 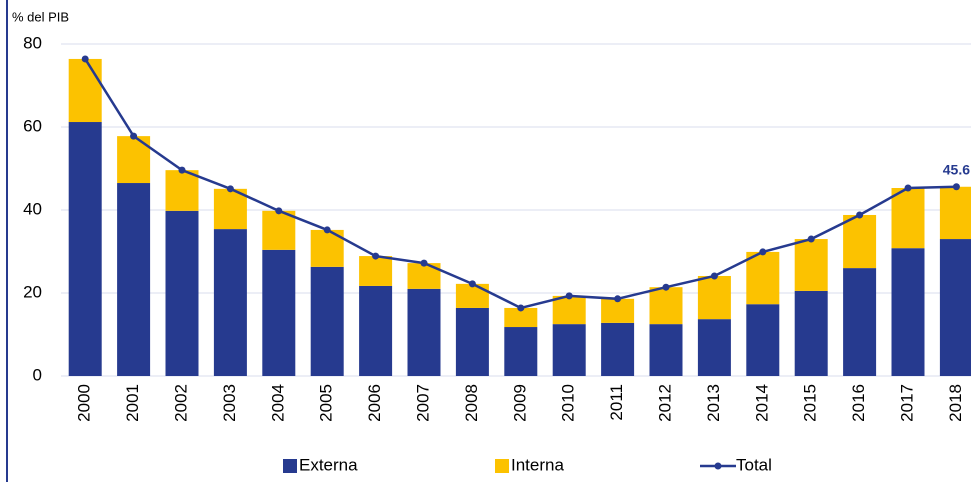 I want to click on x-tick-label: 2014, so click(x=761, y=403).